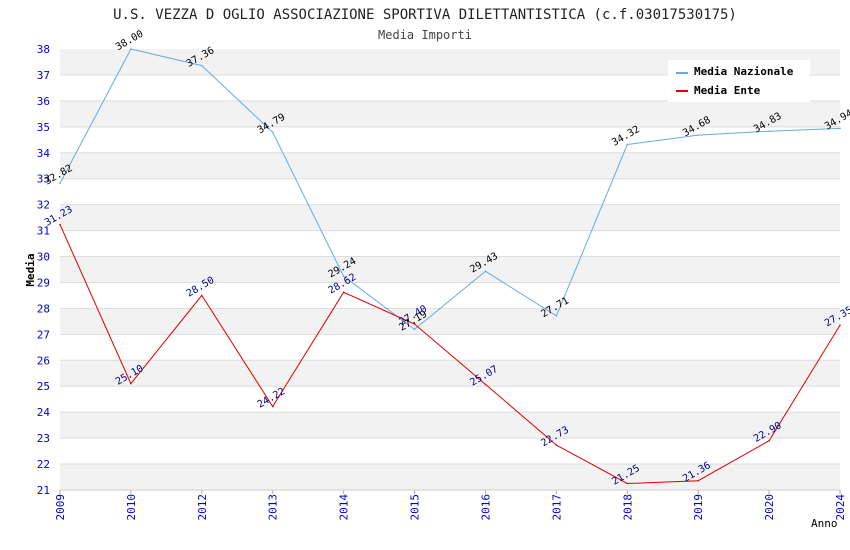 This screenshot has width=850, height=550. What do you see at coordinates (824, 523) in the screenshot?
I see `x-axis-label: Anno` at bounding box center [824, 523].